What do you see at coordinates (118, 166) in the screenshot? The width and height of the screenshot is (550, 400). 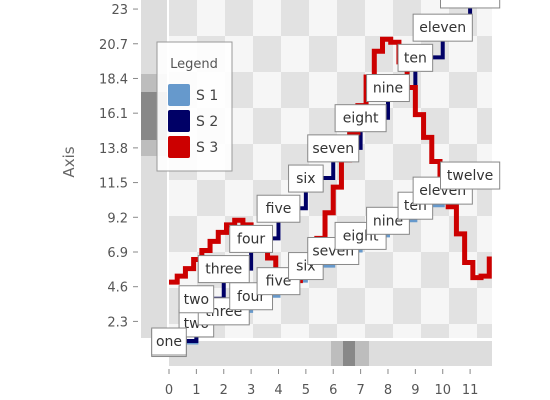 I see `y-axis-ticks: 2.3 4.6 6.9 9.2 11.5 13.8 16.1 18.4 20.7 23` at bounding box center [118, 166].